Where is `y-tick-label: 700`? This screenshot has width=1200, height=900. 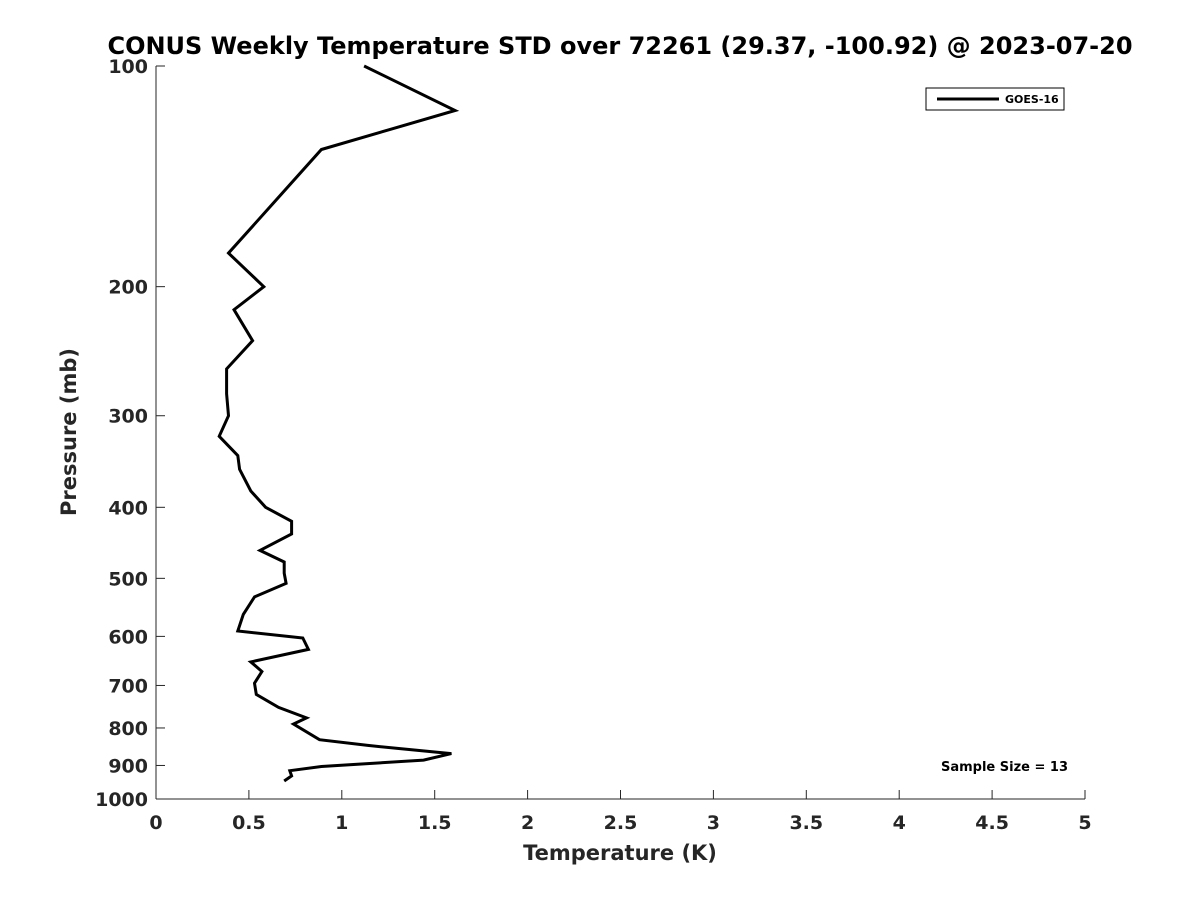
y-tick-label: 700 is located at coordinates (128, 686).